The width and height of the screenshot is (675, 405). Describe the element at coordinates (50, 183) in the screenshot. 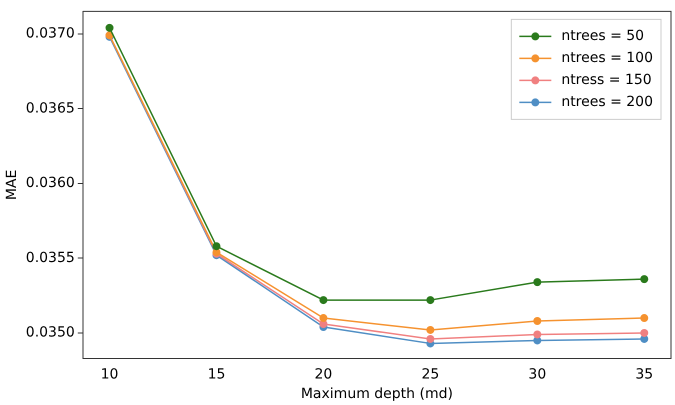

I see `y-tick-label: 0.0360` at that location.